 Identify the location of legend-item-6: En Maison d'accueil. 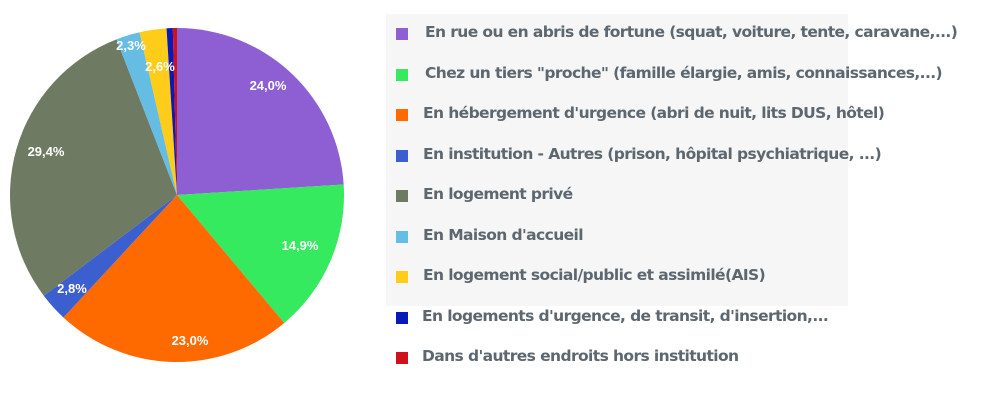
(696, 239).